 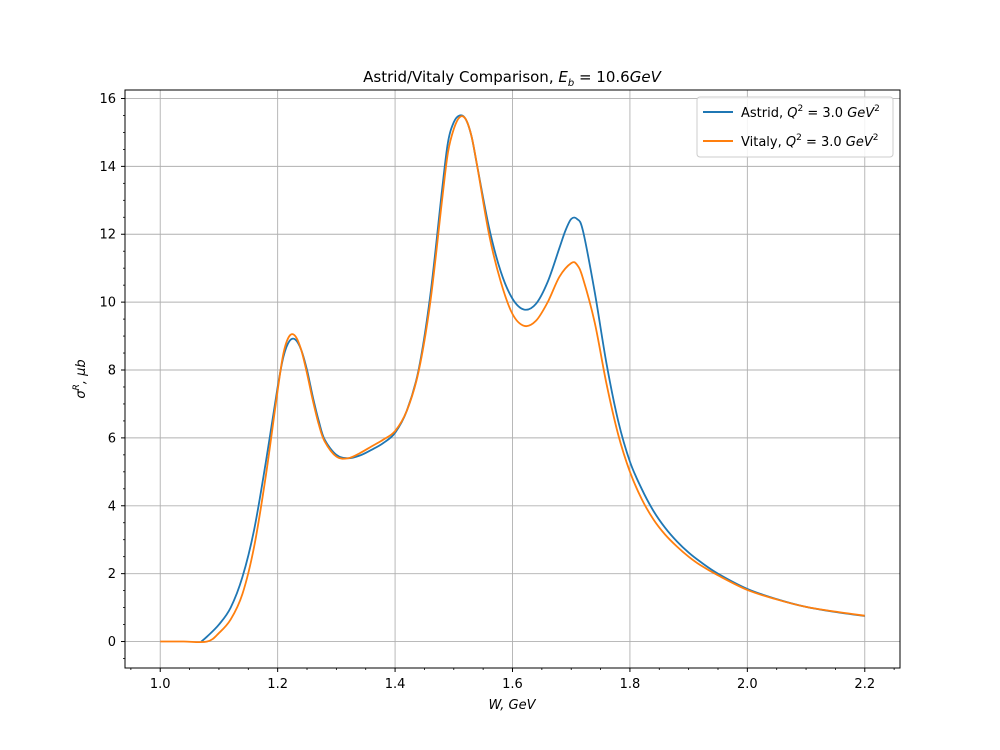 What do you see at coordinates (512, 78) in the screenshot?
I see `chart-title: Astrid/Vitaly Comparison, Eb = 10.6GeV` at bounding box center [512, 78].